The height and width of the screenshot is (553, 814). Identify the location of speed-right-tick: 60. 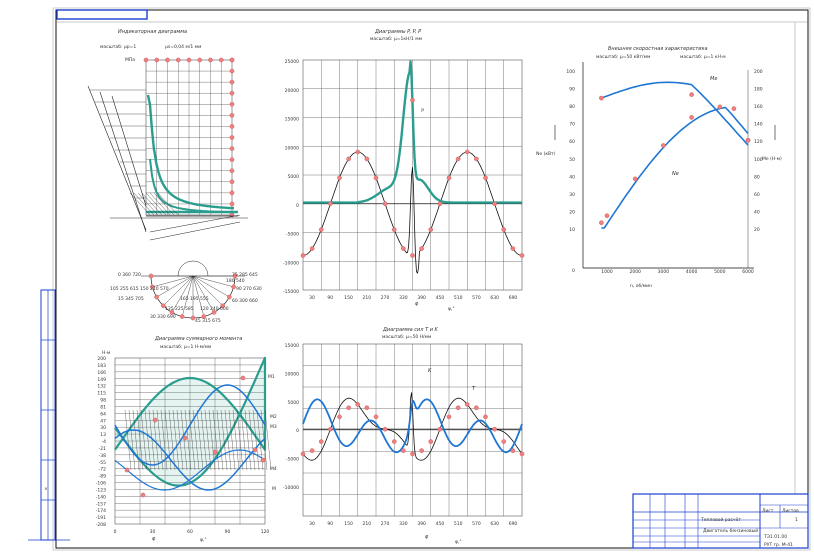
(757, 195).